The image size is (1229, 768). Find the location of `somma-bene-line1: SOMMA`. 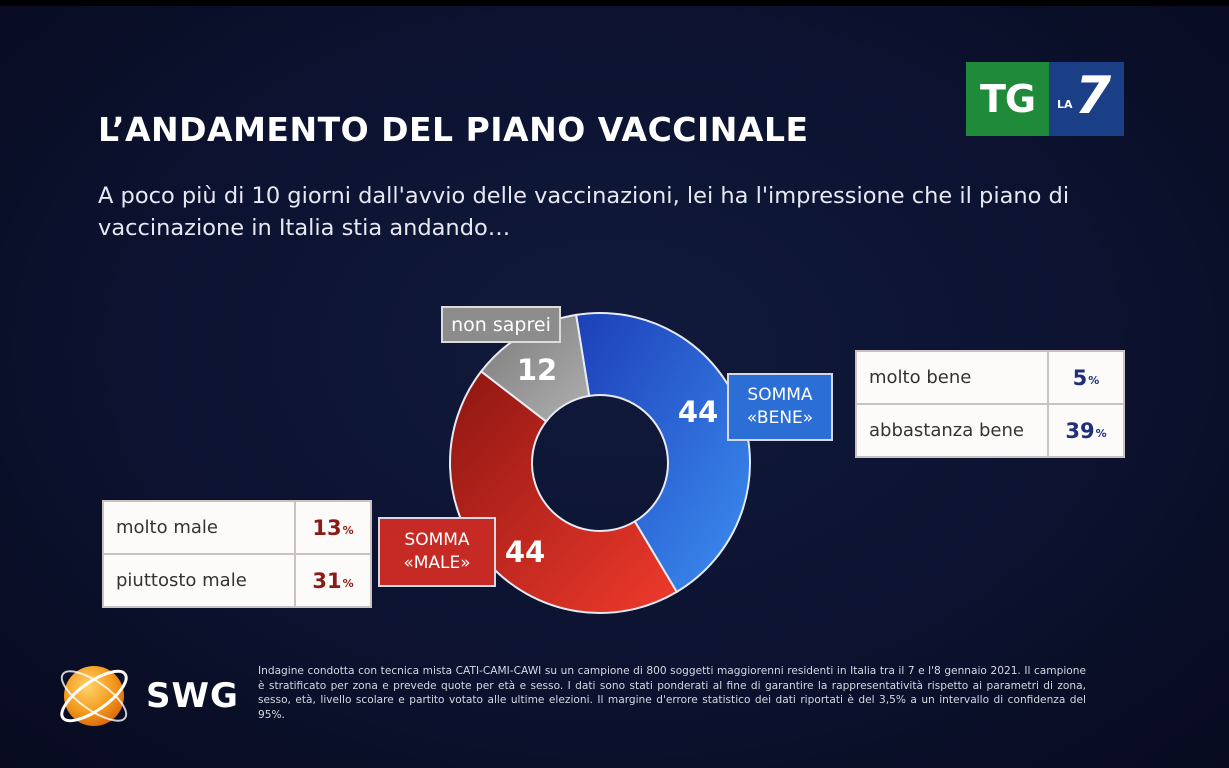

somma-bene-line1: SOMMA is located at coordinates (780, 395).